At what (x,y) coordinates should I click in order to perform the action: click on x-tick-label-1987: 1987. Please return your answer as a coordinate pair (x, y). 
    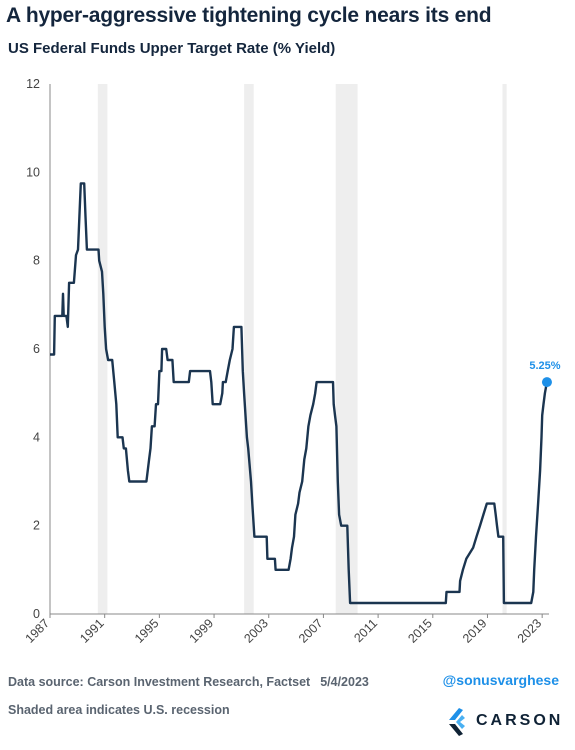
    Looking at the image, I should click on (38, 631).